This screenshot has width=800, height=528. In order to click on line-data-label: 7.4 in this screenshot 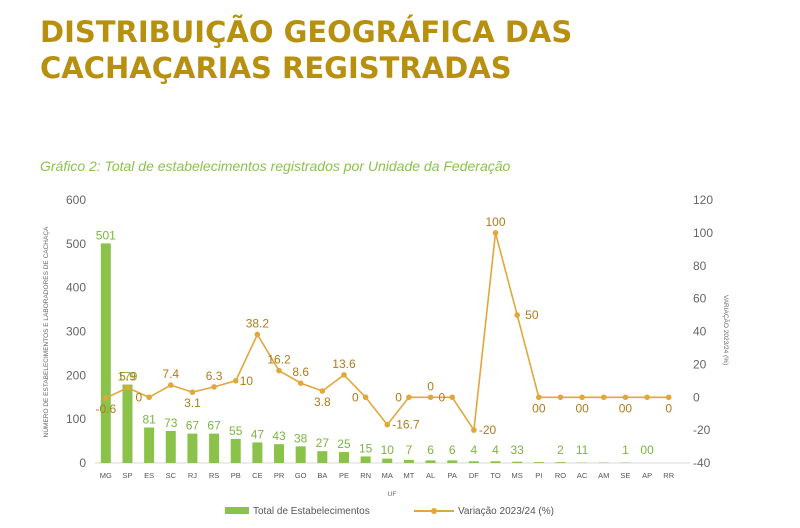, I will do `click(170, 374)`.